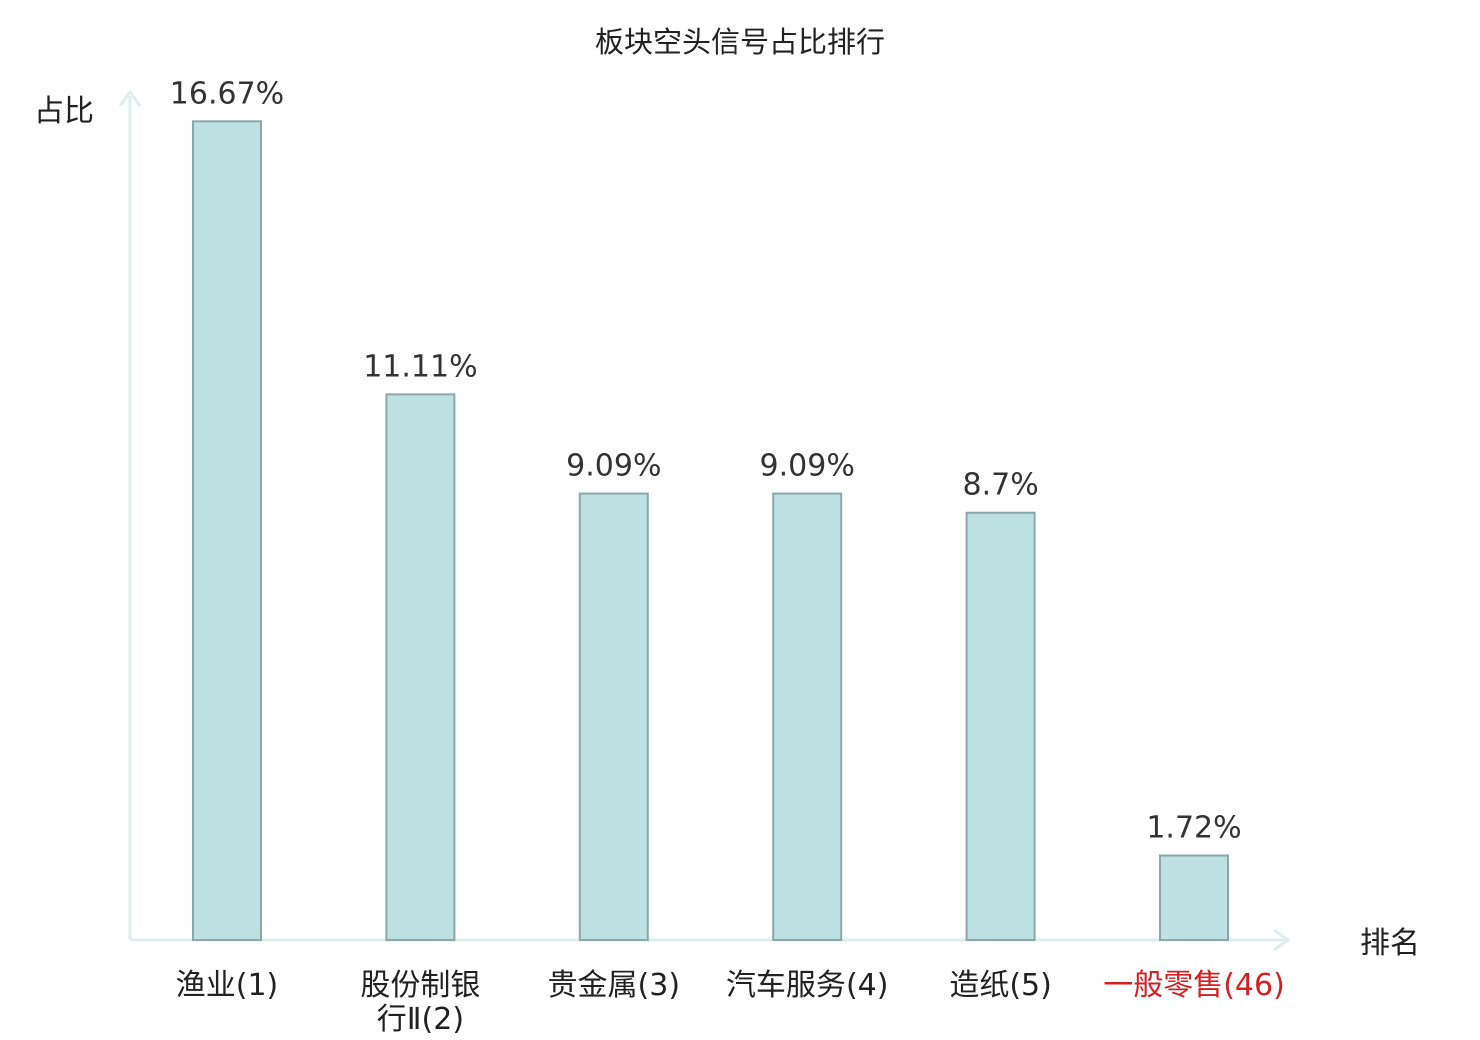 The width and height of the screenshot is (1480, 1040). Describe the element at coordinates (593, 985) in the screenshot. I see `category-name: 贵金属` at that location.